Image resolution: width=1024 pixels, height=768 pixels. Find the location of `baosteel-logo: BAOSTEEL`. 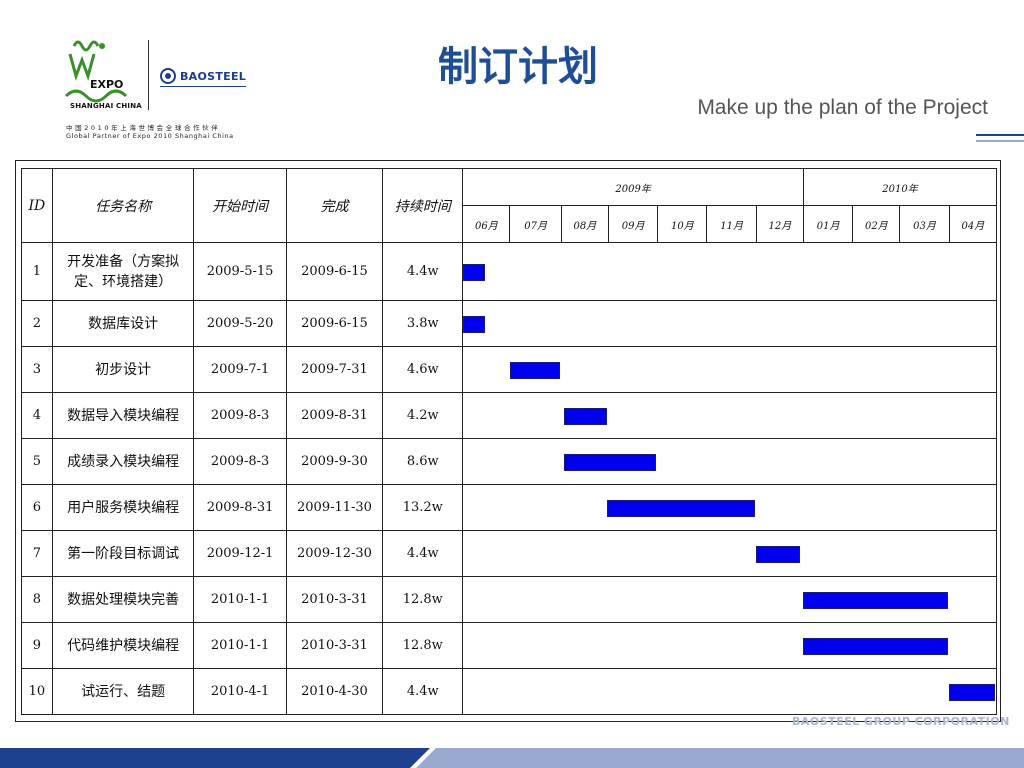

baosteel-logo: BAOSTEEL is located at coordinates (203, 76).